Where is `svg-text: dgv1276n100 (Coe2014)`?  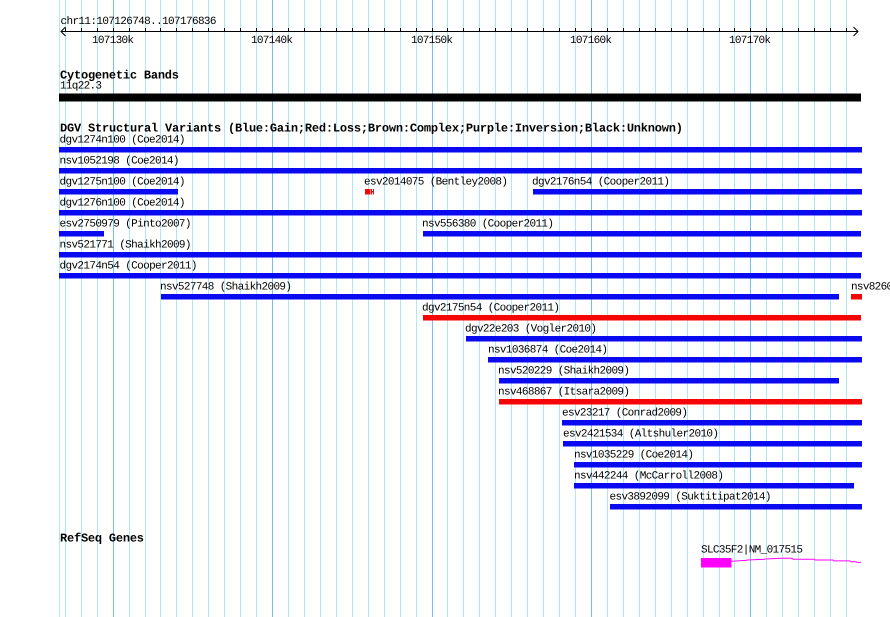
svg-text: dgv1276n100 (Coe2014) is located at coordinates (123, 204).